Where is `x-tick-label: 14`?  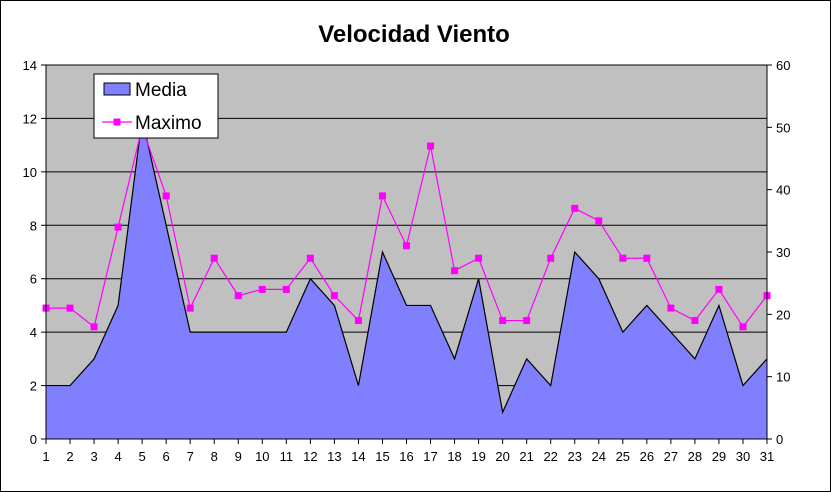
x-tick-label: 14 is located at coordinates (358, 456).